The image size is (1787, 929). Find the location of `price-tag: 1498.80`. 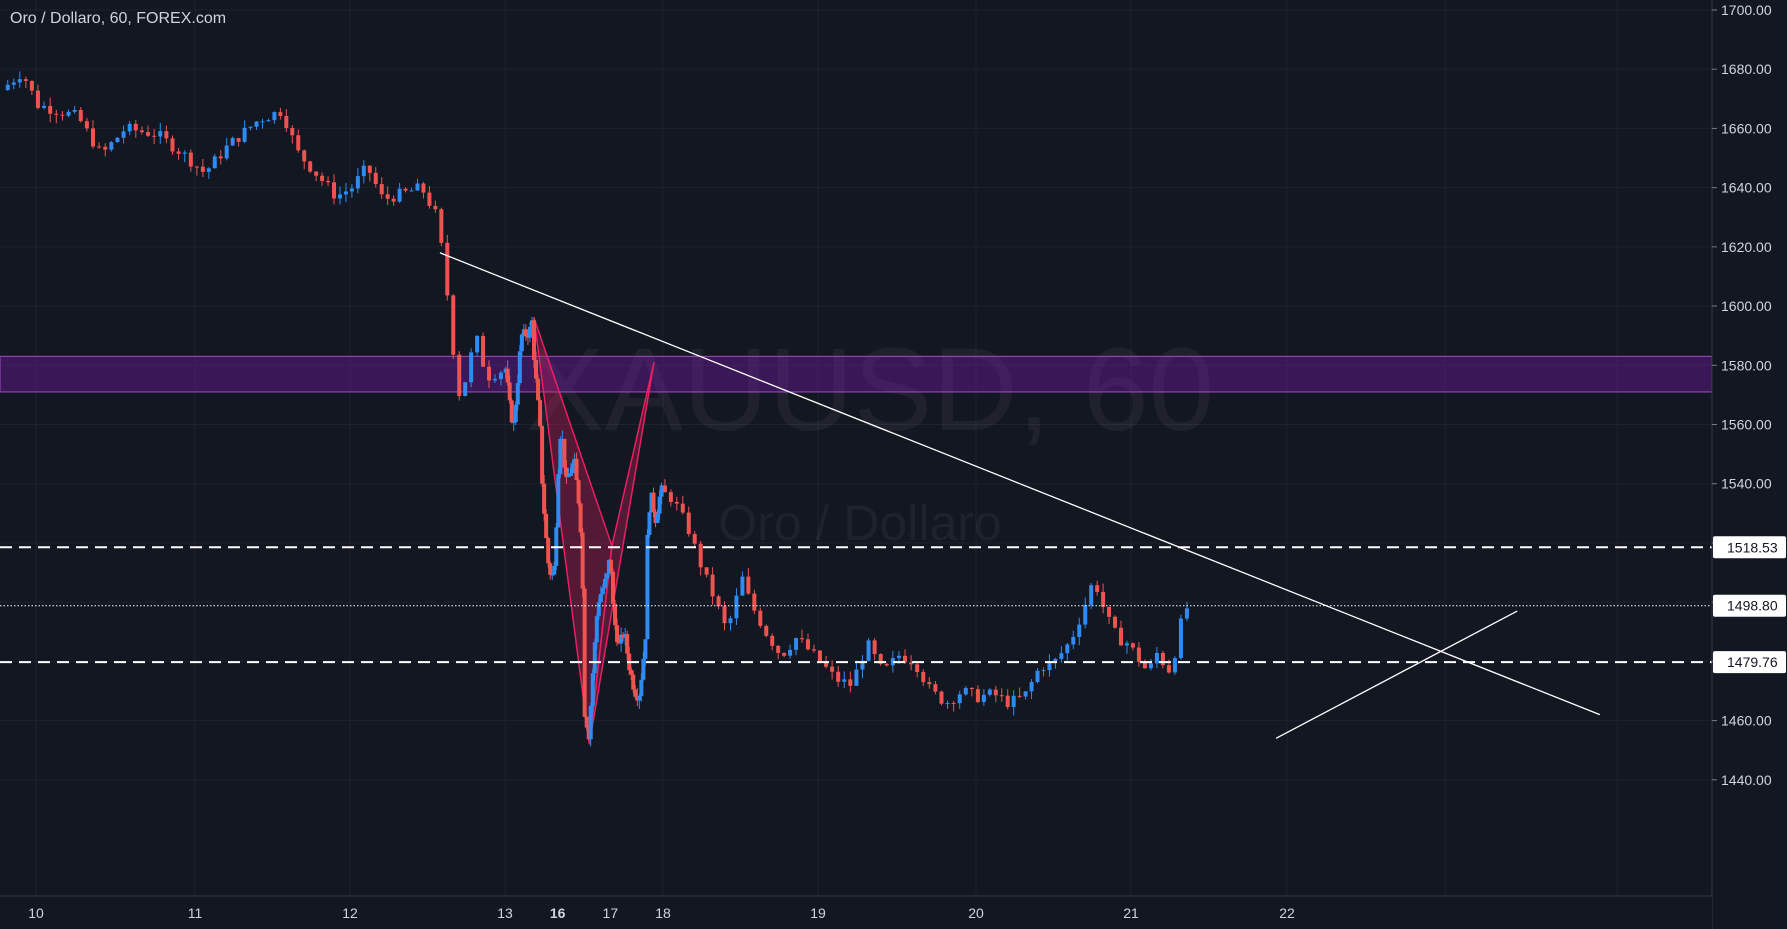

price-tag: 1498.80 is located at coordinates (1749, 605).